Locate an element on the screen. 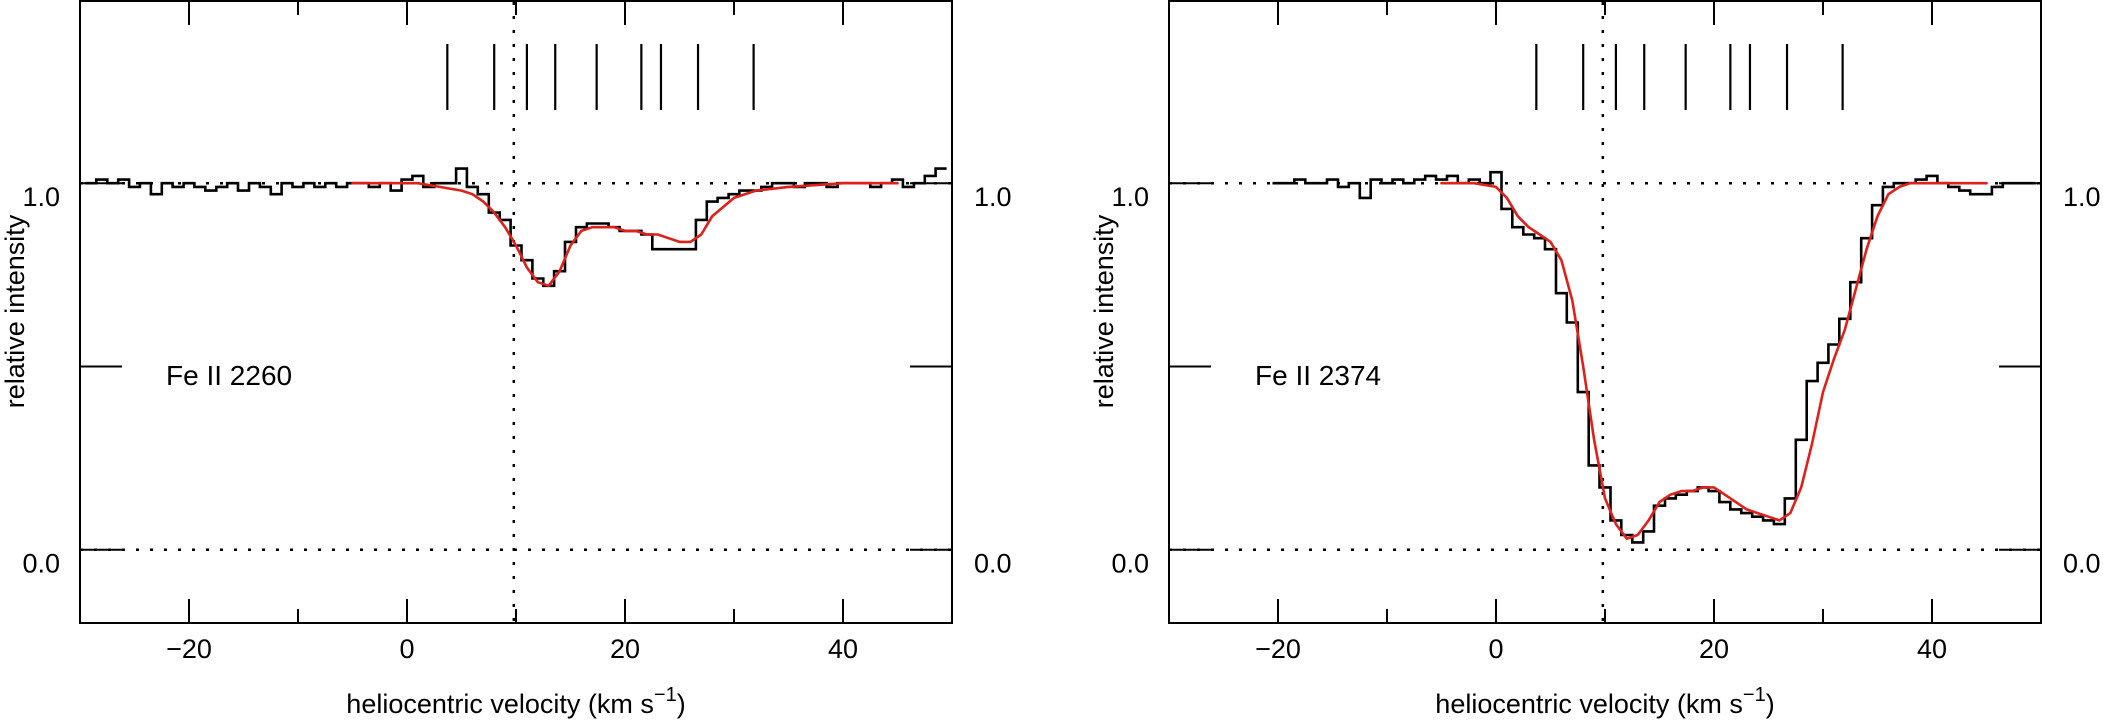  panel-label: Fe II 2260 is located at coordinates (229, 375).